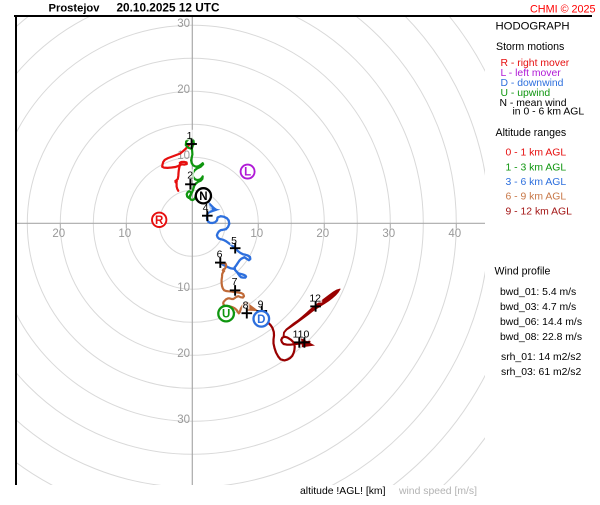 This screenshot has height=505, width=600. Describe the element at coordinates (531, 73) in the screenshot. I see `svg-text: L - left mover` at that location.